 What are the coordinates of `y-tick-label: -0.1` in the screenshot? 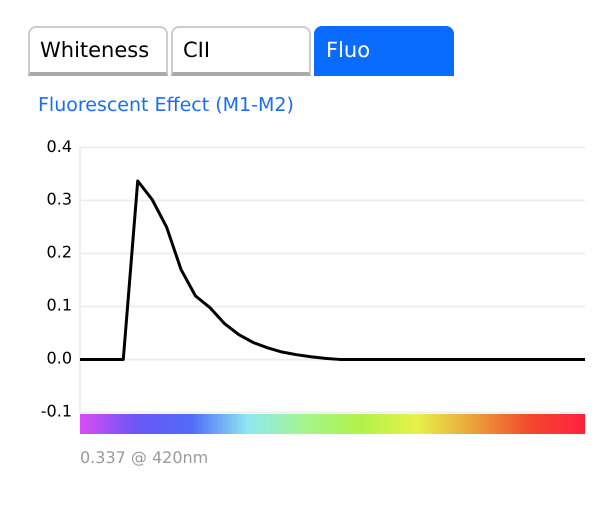 It's located at (56, 411).